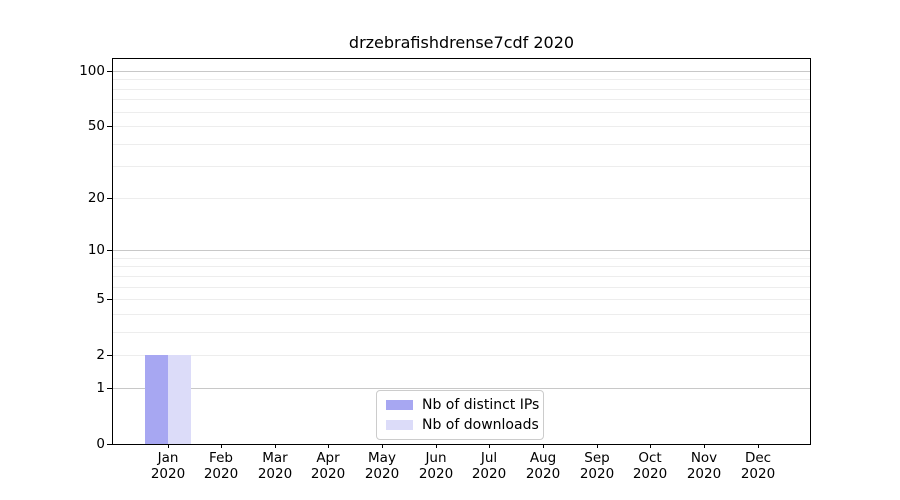 Image resolution: width=900 pixels, height=500 pixels. Describe the element at coordinates (100, 444) in the screenshot. I see `y-tick-label: 0` at that location.